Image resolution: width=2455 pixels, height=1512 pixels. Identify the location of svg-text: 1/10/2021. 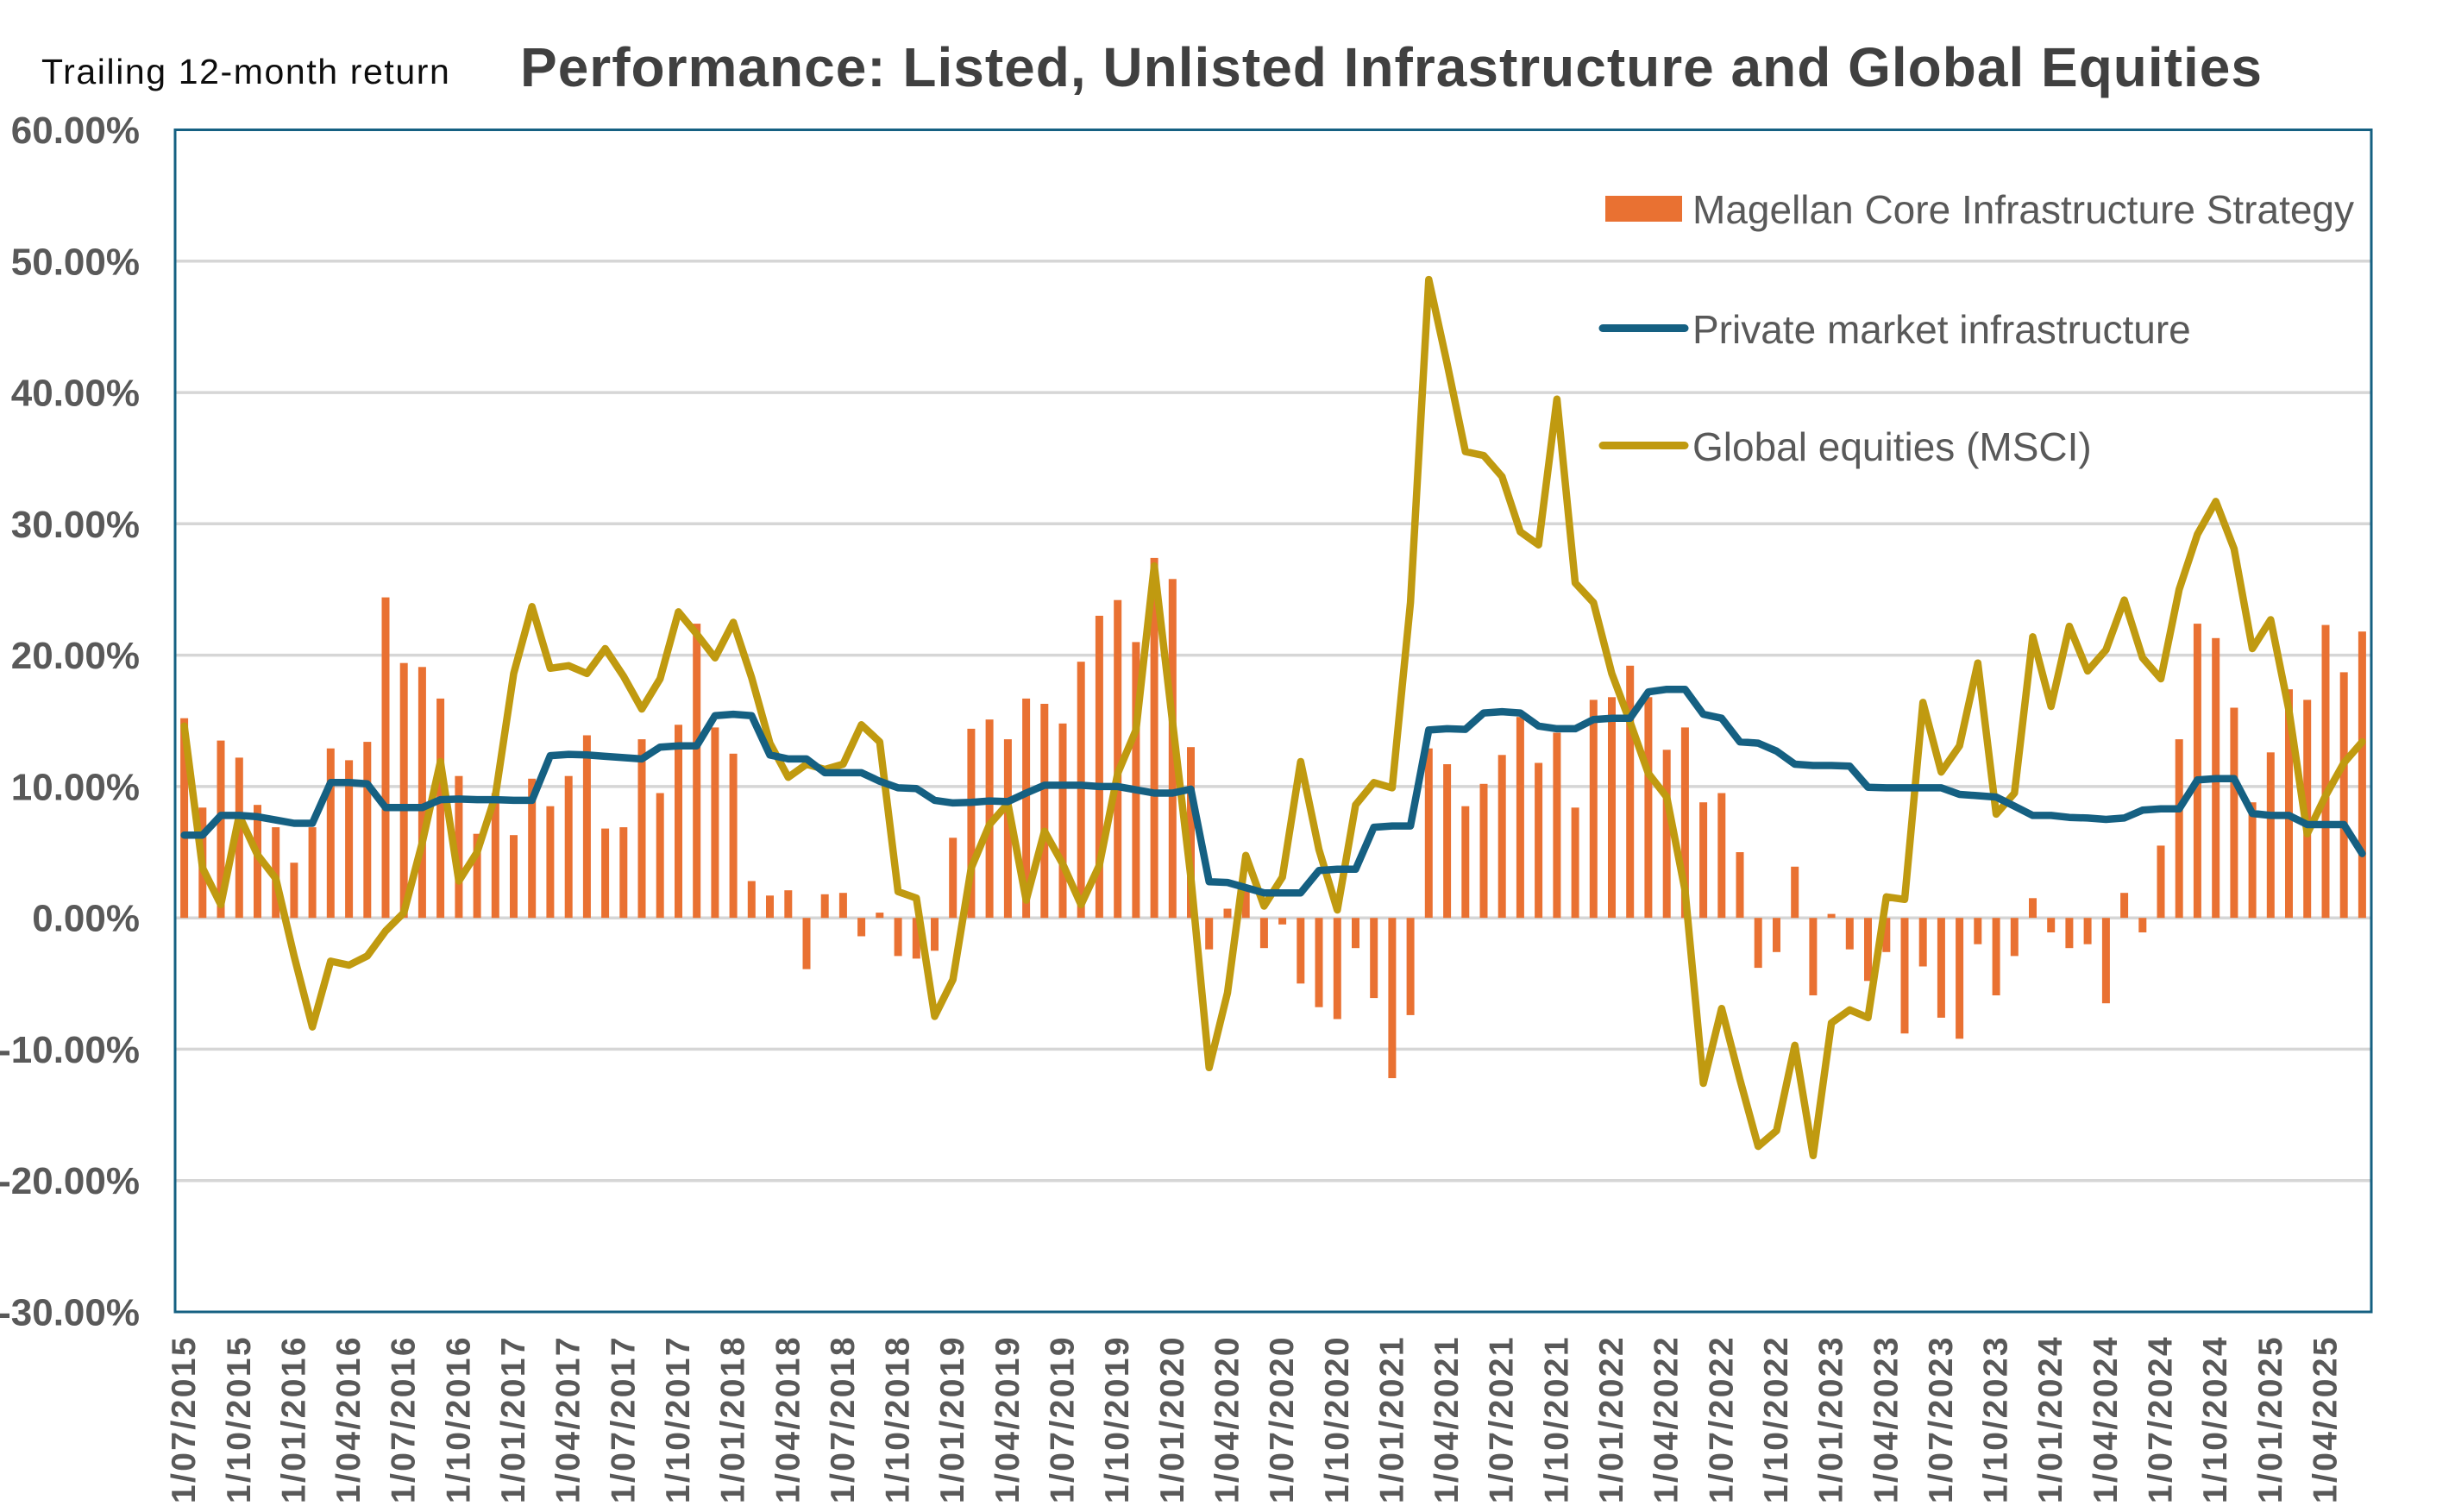
(1556, 1419).